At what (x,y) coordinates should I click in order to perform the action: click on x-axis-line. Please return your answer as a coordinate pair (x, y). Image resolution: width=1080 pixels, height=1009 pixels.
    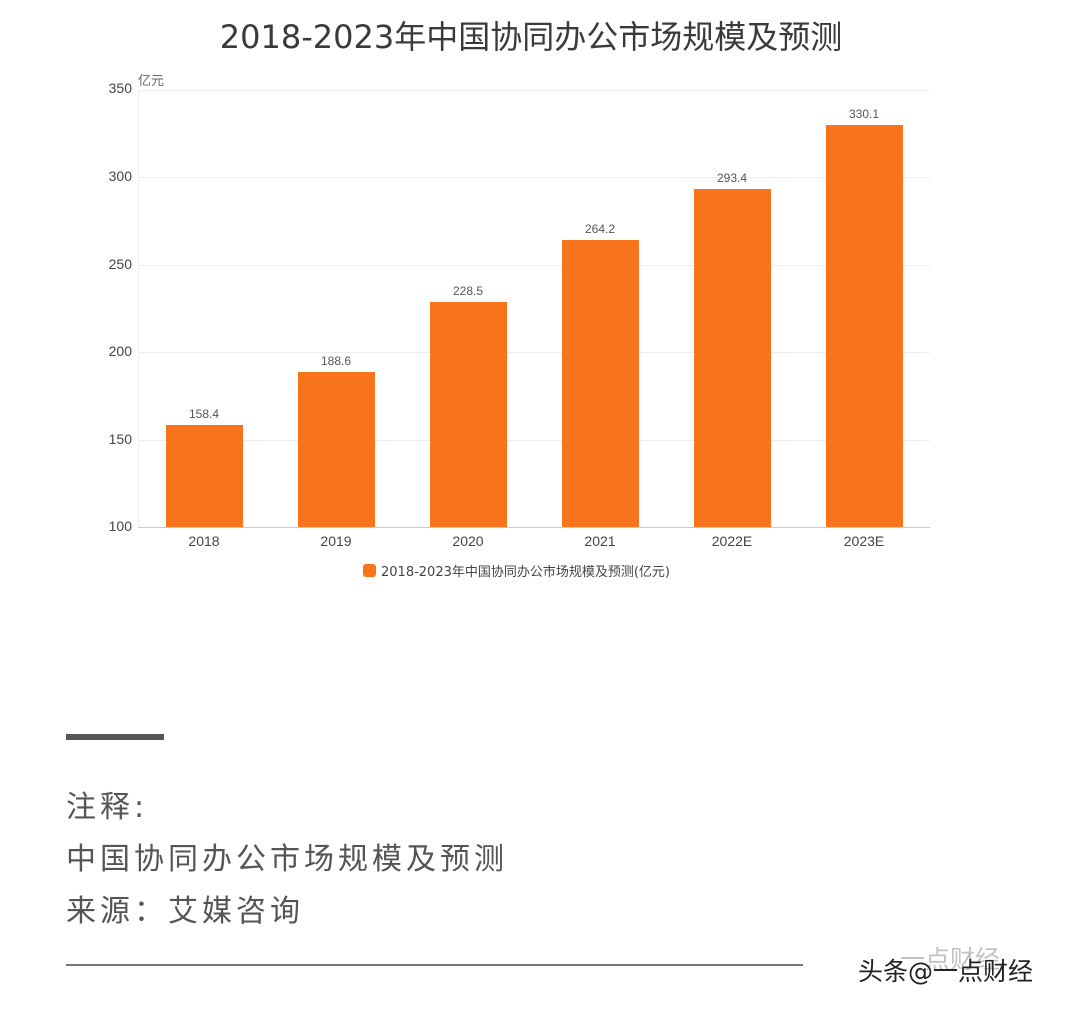
    Looking at the image, I should click on (534, 527).